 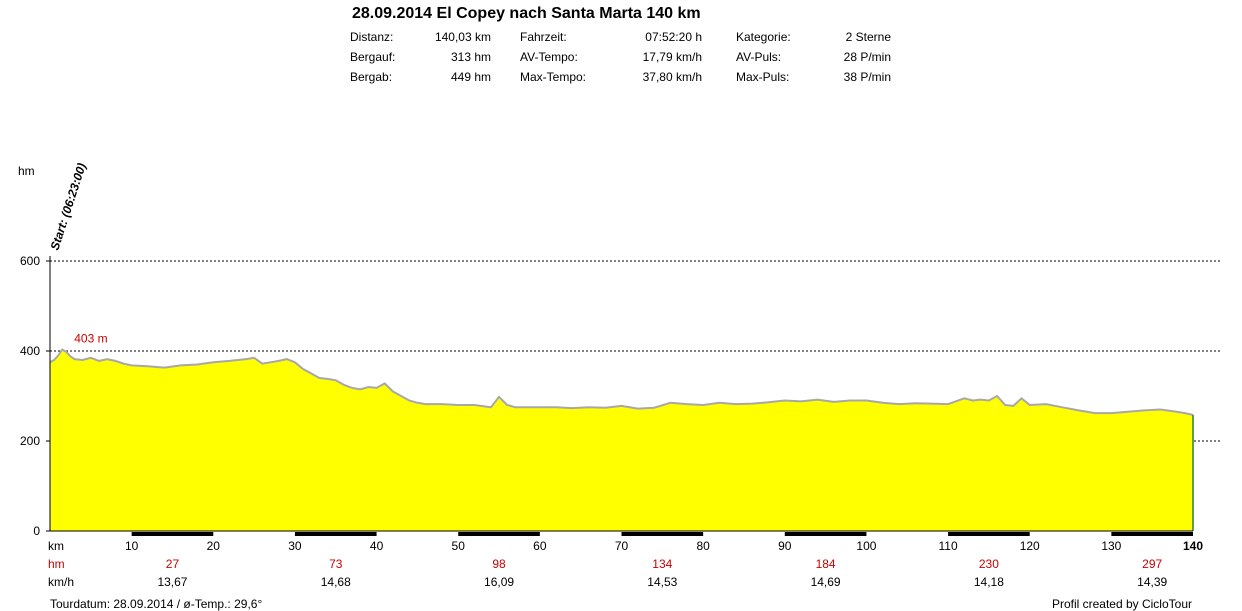 I want to click on label-fahrzeit: Fahrzeit:, so click(x=543, y=37).